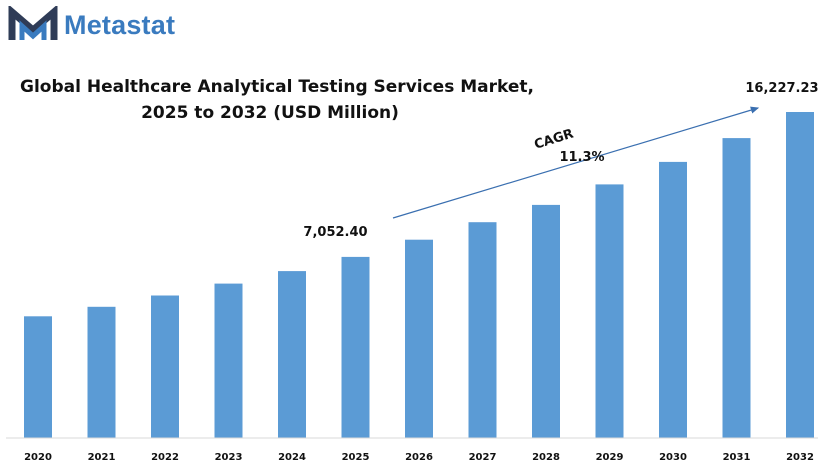 This screenshot has width=823, height=466. I want to click on brand-logo: Metastat, so click(91, 25).